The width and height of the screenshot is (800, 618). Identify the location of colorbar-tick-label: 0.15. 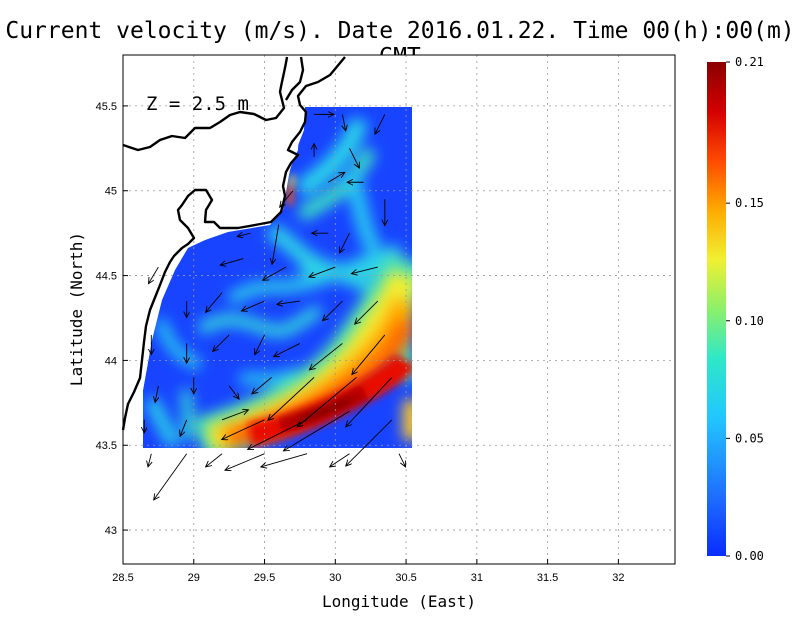
(749, 203).